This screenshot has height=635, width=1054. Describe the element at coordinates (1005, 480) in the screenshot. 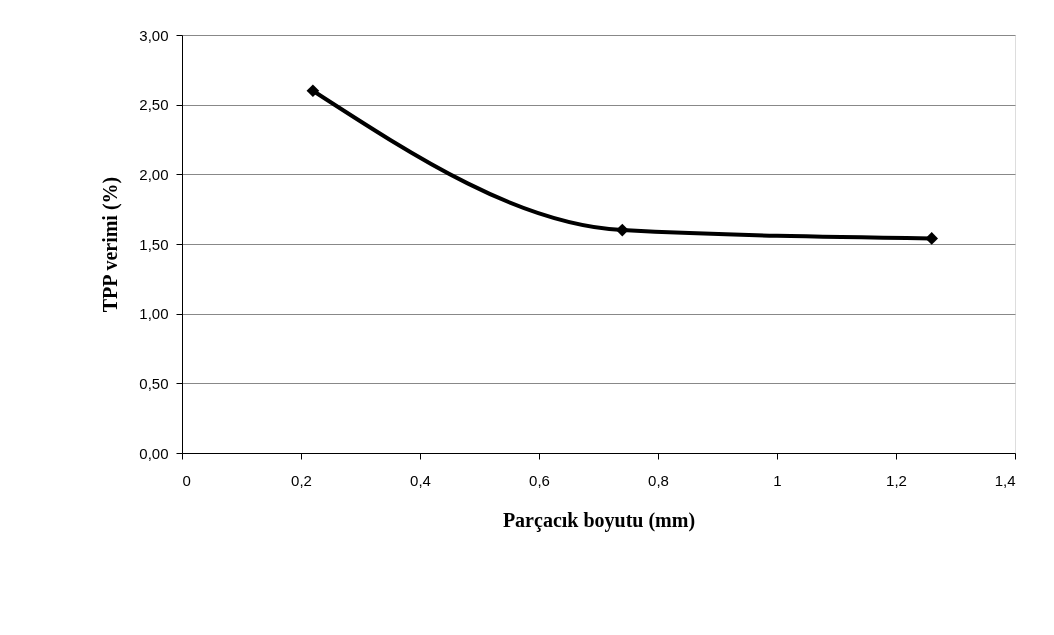

I see `x-tick-label: 1,4` at that location.